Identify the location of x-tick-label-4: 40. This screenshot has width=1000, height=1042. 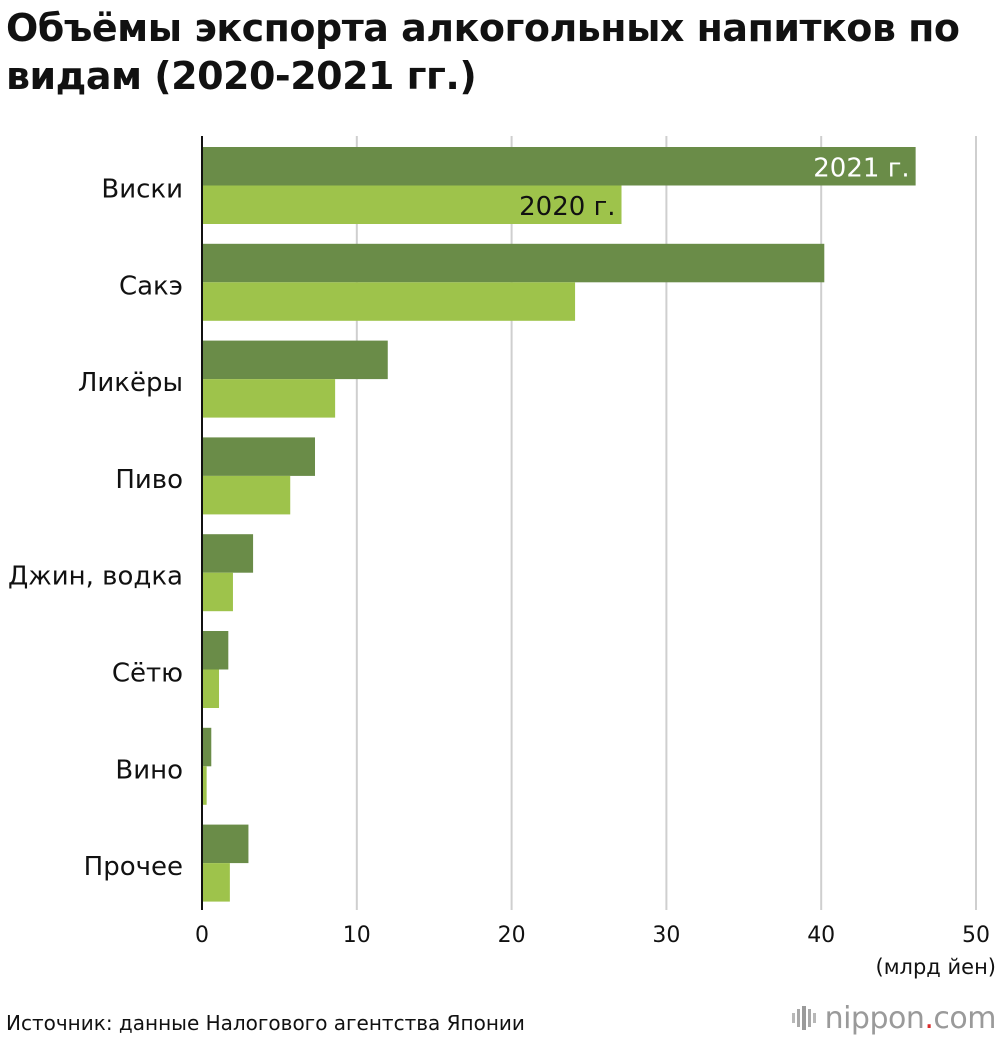
(821, 935).